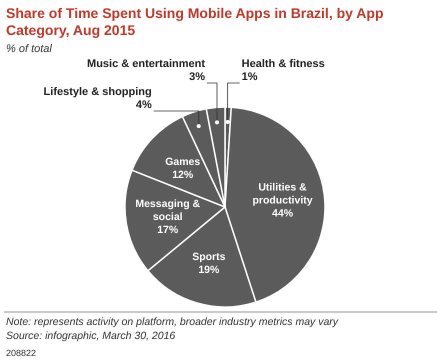 The image size is (441, 362). I want to click on slice-label: Health & fitness, so click(283, 64).